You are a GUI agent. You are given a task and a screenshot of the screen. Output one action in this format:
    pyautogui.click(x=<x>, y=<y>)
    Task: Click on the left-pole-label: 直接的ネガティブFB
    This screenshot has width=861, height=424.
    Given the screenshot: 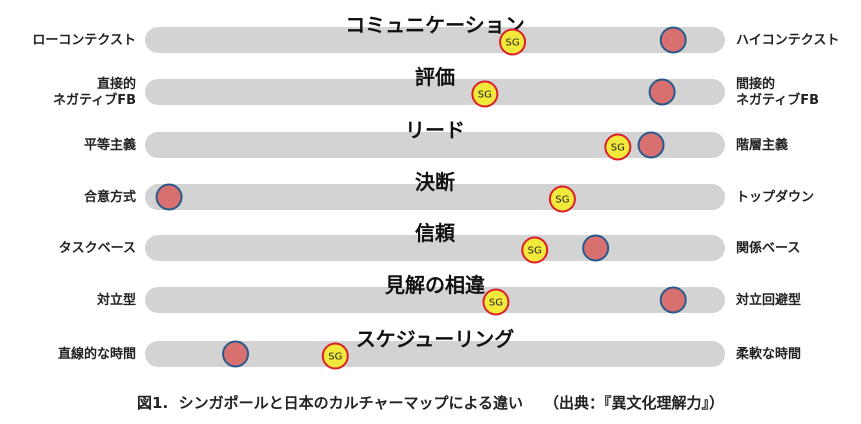 What is the action you would take?
    pyautogui.click(x=94, y=92)
    